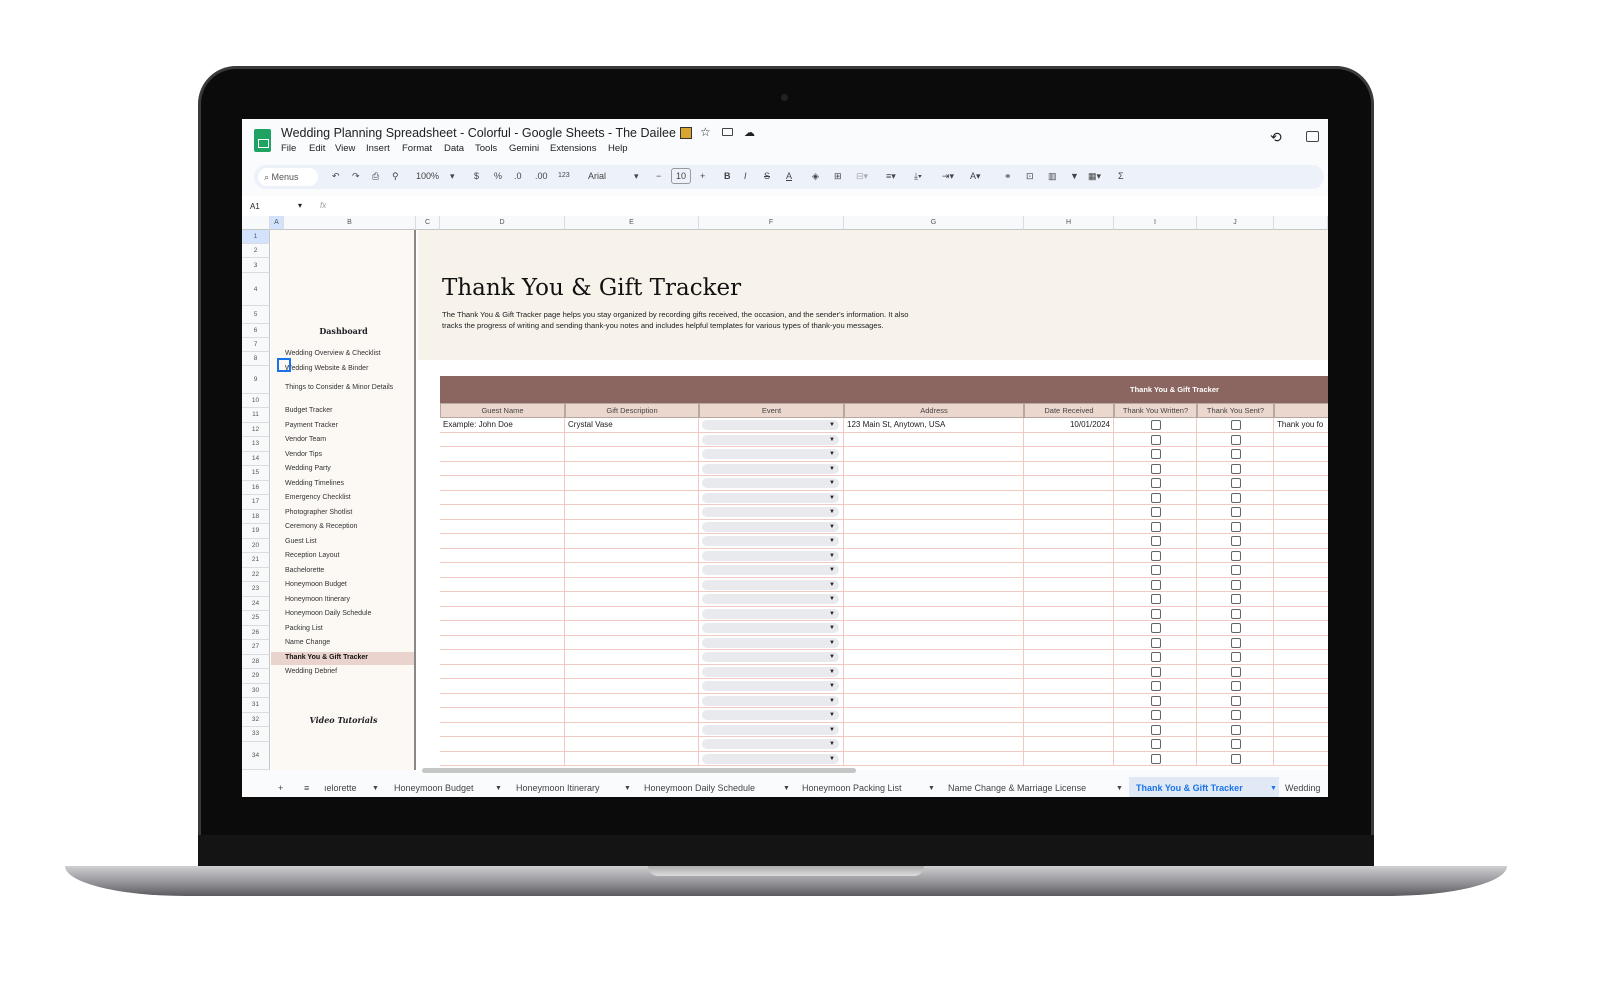 The height and width of the screenshot is (1000, 1600). What do you see at coordinates (256, 458) in the screenshot?
I see `row-header: 14` at bounding box center [256, 458].